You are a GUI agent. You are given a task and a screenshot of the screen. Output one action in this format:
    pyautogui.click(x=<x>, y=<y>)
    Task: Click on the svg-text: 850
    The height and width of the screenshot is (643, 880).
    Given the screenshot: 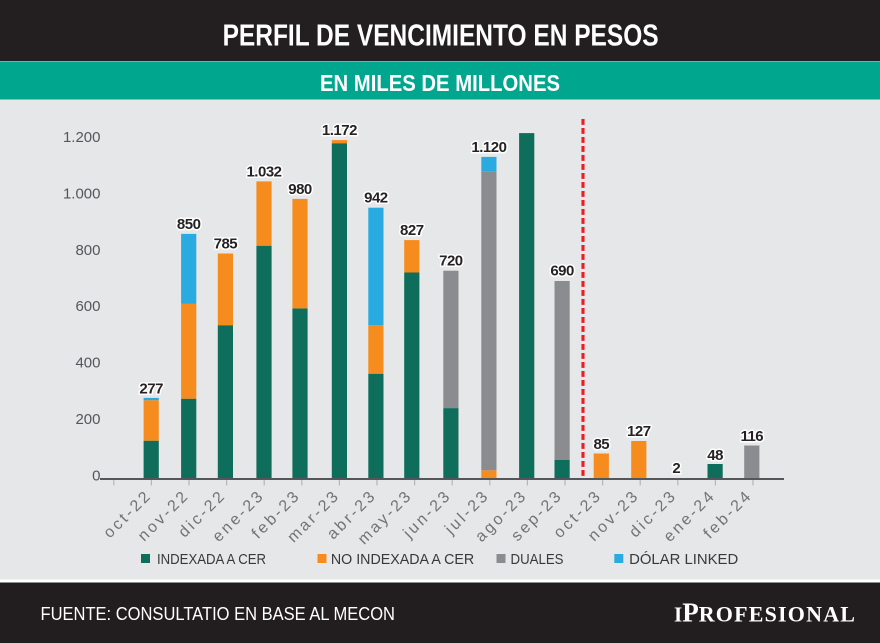 What is the action you would take?
    pyautogui.click(x=189, y=224)
    